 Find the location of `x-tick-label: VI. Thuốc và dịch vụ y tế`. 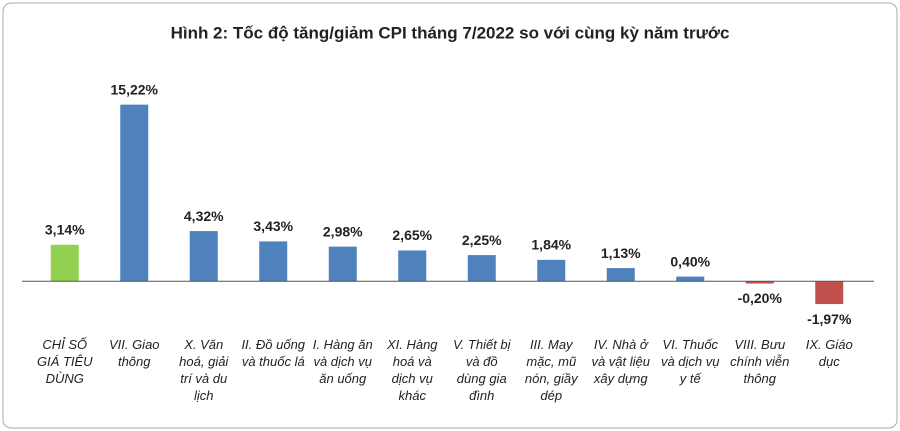

x-tick-label: VI. Thuốc và dịch vụ y tế is located at coordinates (690, 361).